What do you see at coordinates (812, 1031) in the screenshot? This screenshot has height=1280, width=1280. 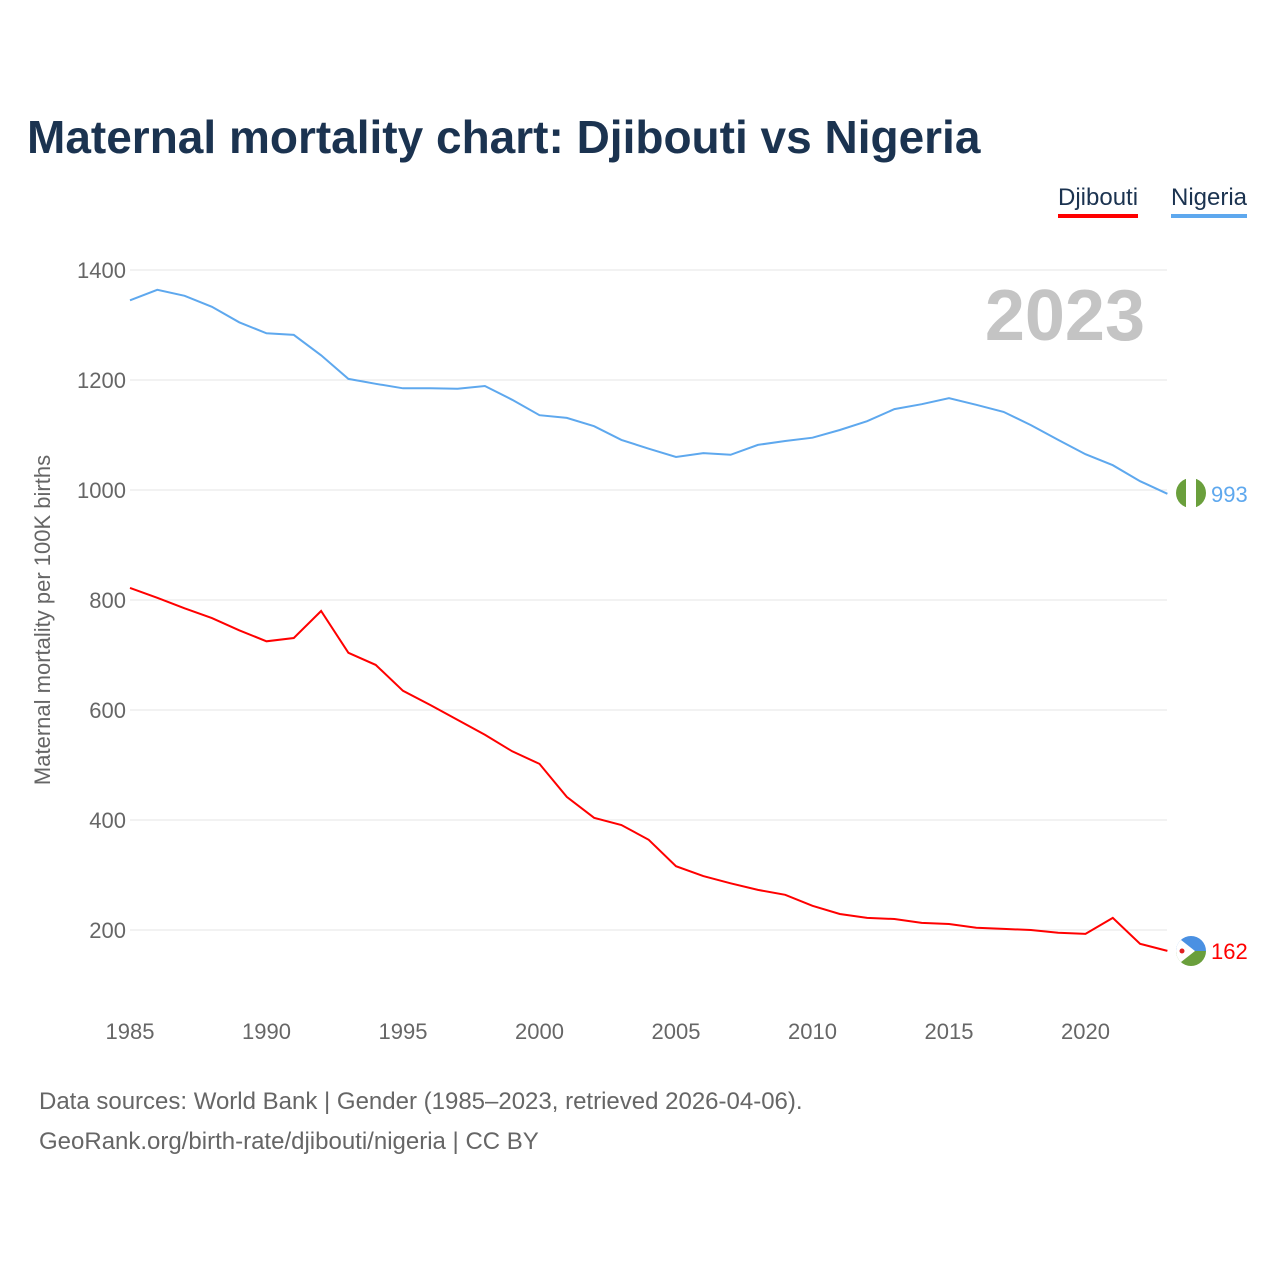 I see `x-tick-label: 2010` at bounding box center [812, 1031].